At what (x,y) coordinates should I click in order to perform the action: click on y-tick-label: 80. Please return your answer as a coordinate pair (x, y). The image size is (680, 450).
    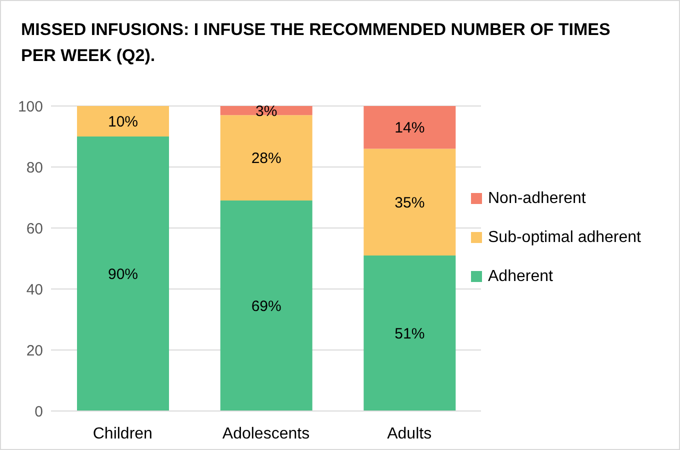
    Looking at the image, I should click on (34, 167).